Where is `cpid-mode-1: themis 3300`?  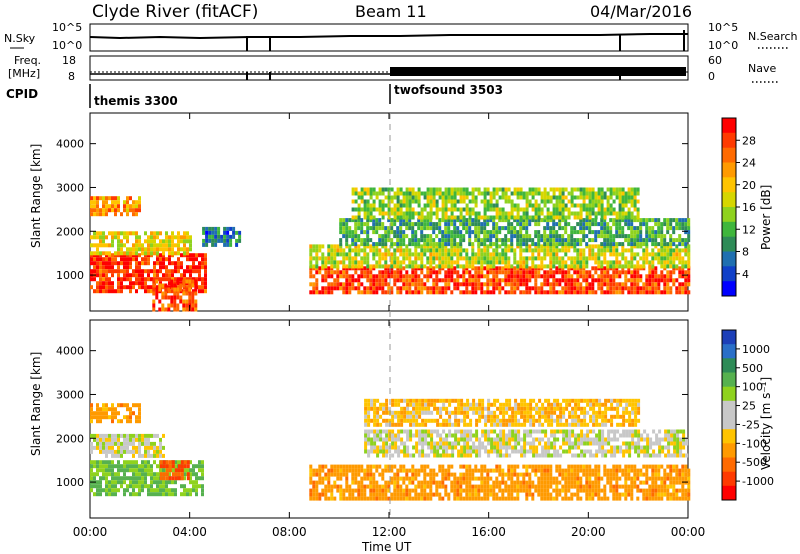
cpid-mode-1: themis 3300 is located at coordinates (136, 101).